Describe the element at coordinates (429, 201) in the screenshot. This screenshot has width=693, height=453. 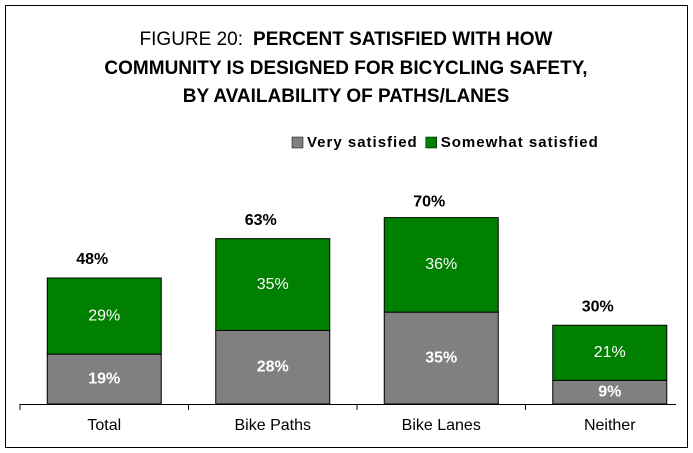
I see `total-label: 70%` at that location.